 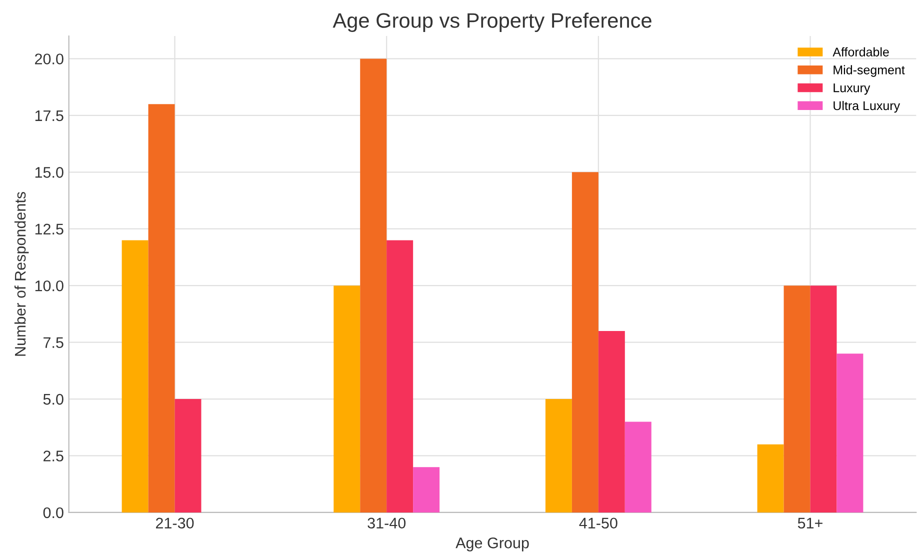 I want to click on x-tick-label: 21-30, so click(x=175, y=523).